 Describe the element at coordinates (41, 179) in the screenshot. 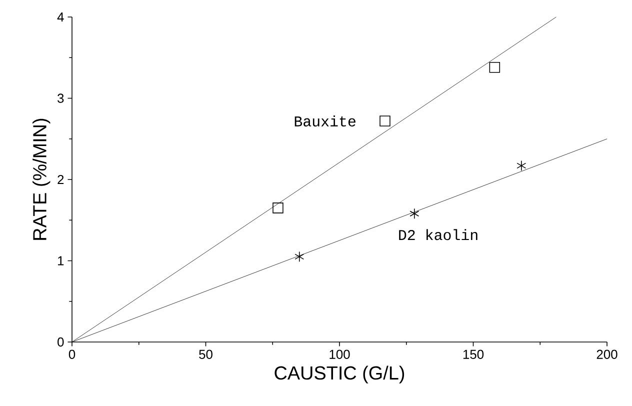

I see `y-axis-title: RATE (%/MIN)` at that location.